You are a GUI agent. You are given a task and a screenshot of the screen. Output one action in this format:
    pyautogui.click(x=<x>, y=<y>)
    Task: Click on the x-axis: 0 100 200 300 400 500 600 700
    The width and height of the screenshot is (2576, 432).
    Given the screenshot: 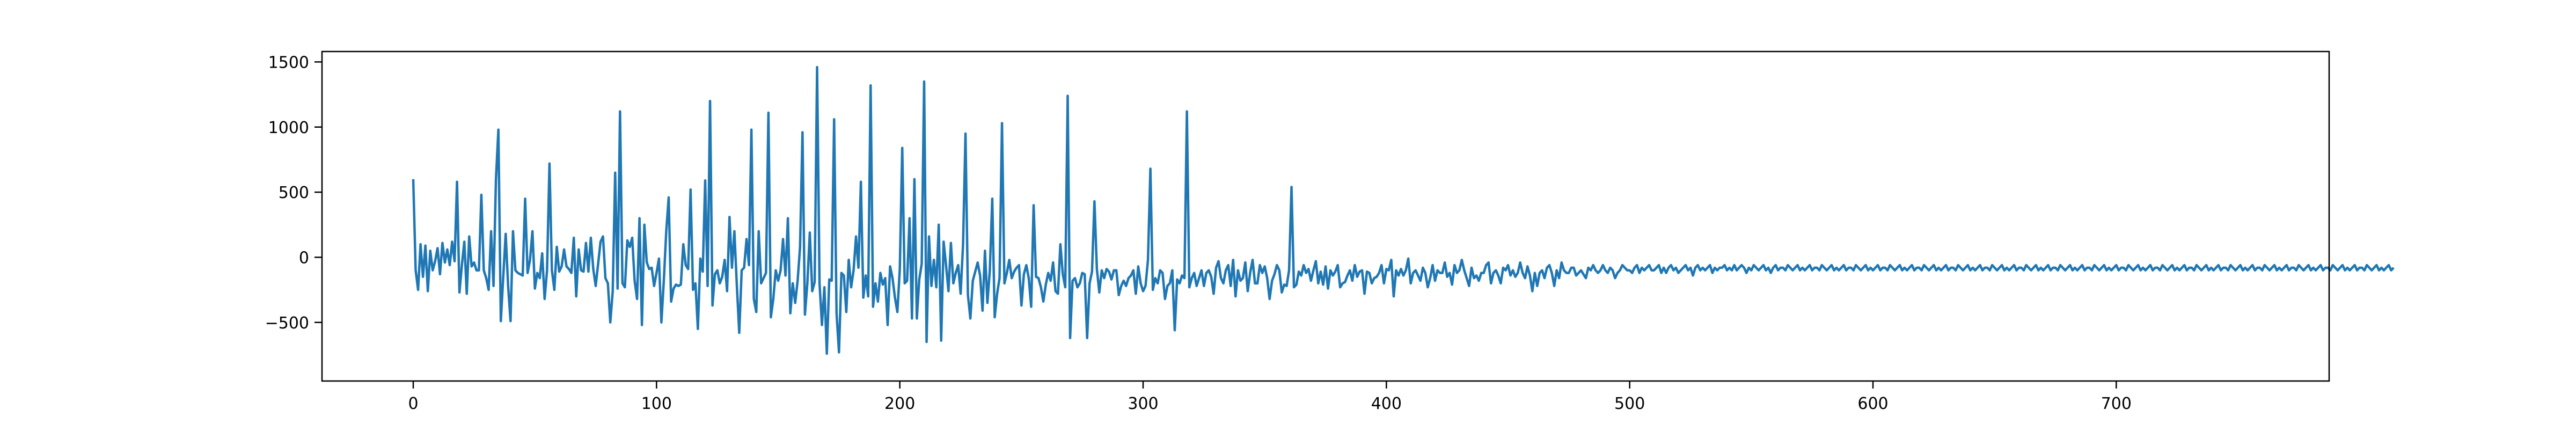 What is the action you would take?
    pyautogui.click(x=1270, y=397)
    